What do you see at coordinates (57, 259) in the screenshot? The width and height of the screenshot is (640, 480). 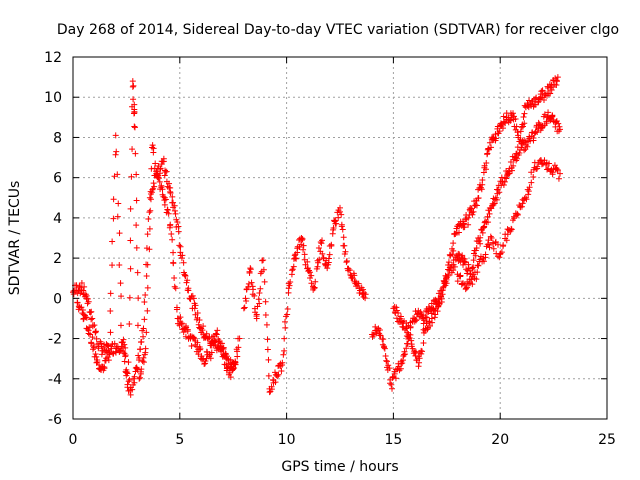 I see `y-tick-label: 2` at bounding box center [57, 259].